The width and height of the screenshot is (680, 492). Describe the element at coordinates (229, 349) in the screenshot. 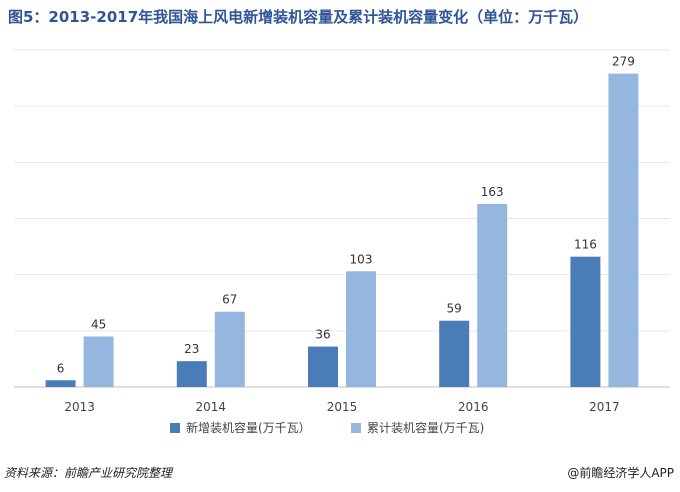

I see `bar-total-2014` at that location.